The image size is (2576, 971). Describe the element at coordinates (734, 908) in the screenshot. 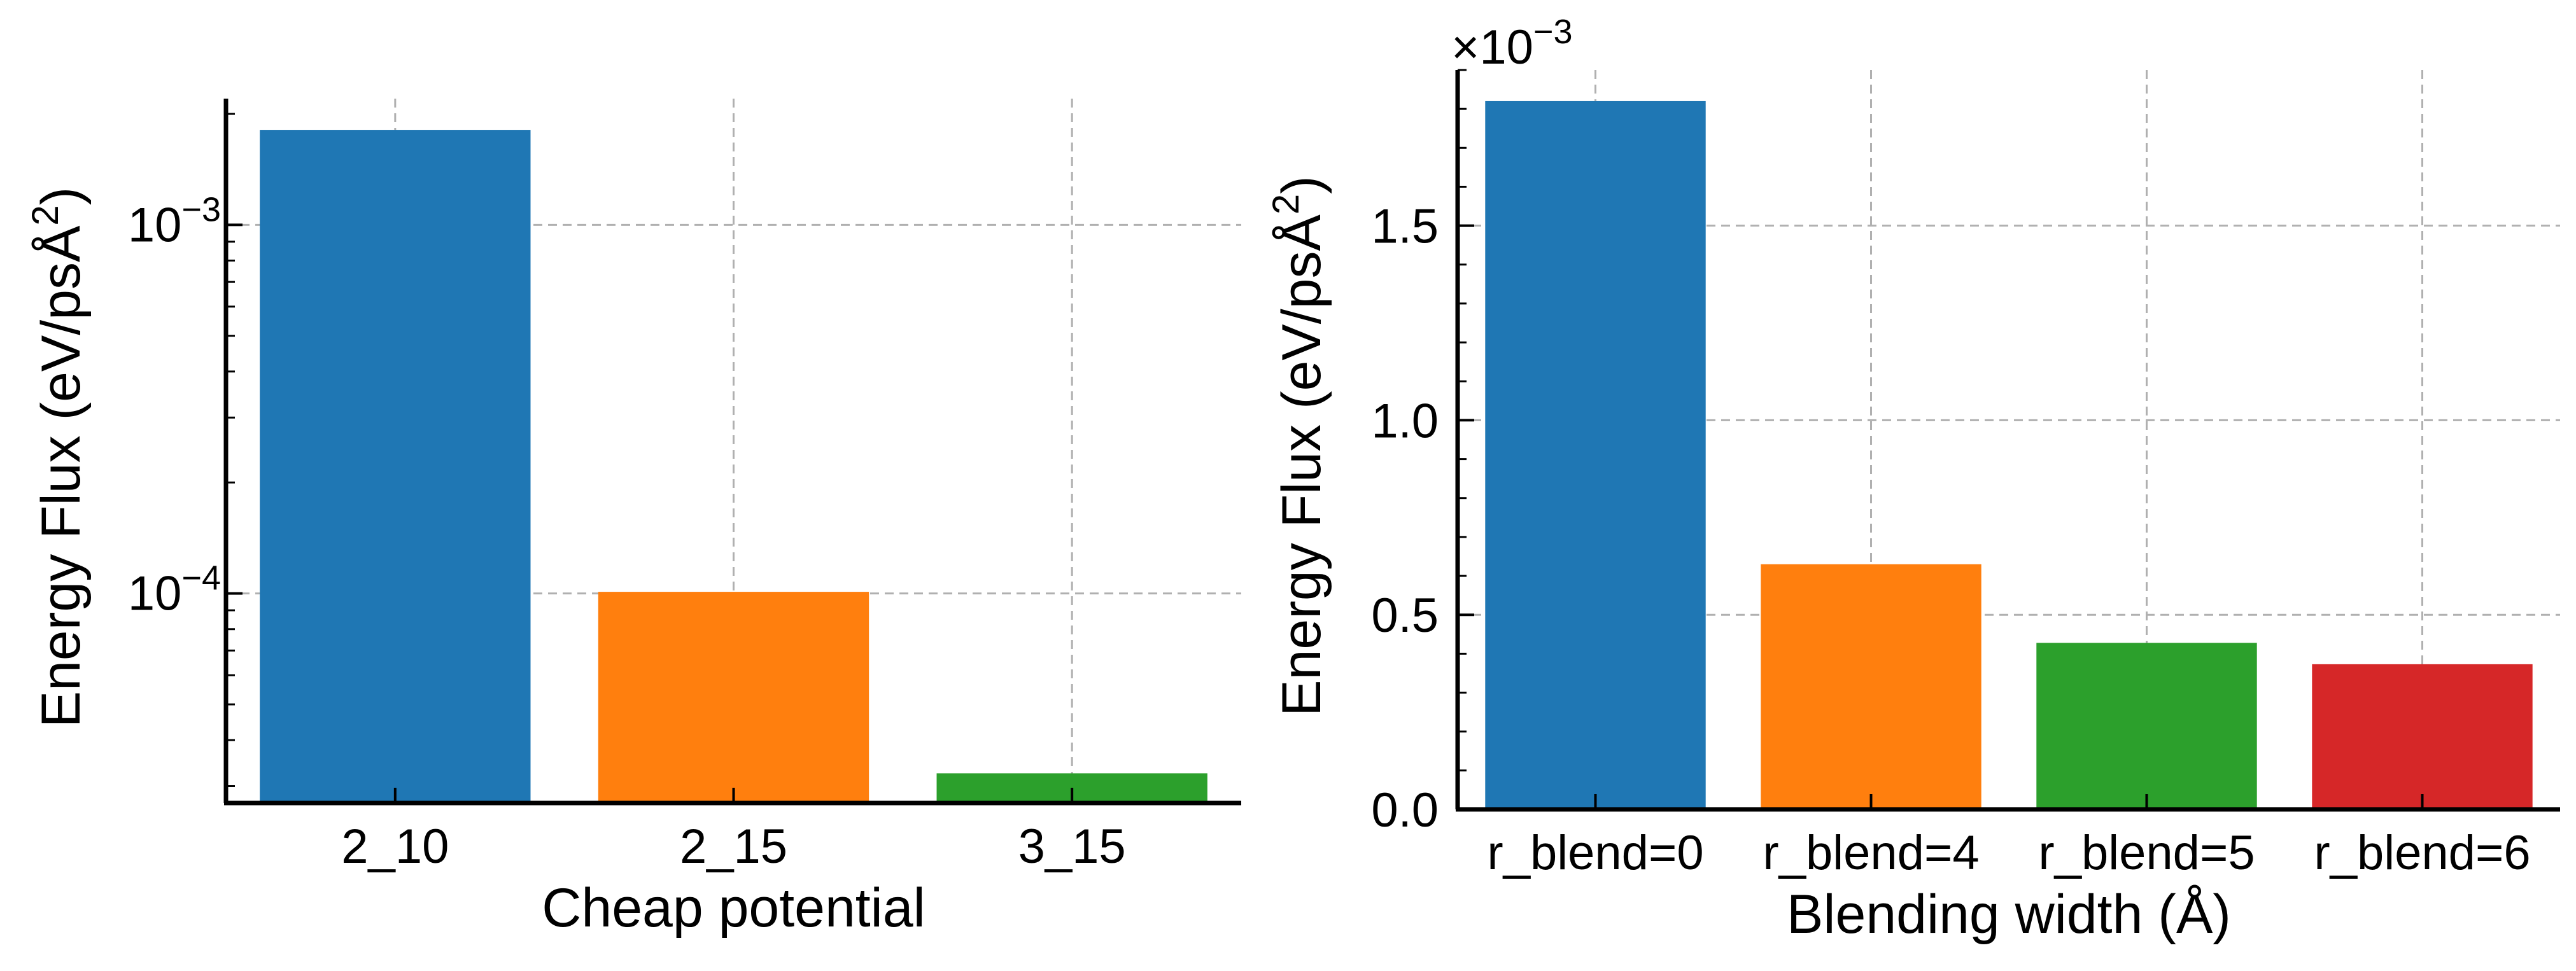

I see `x-axis-label: Cheap potential` at that location.